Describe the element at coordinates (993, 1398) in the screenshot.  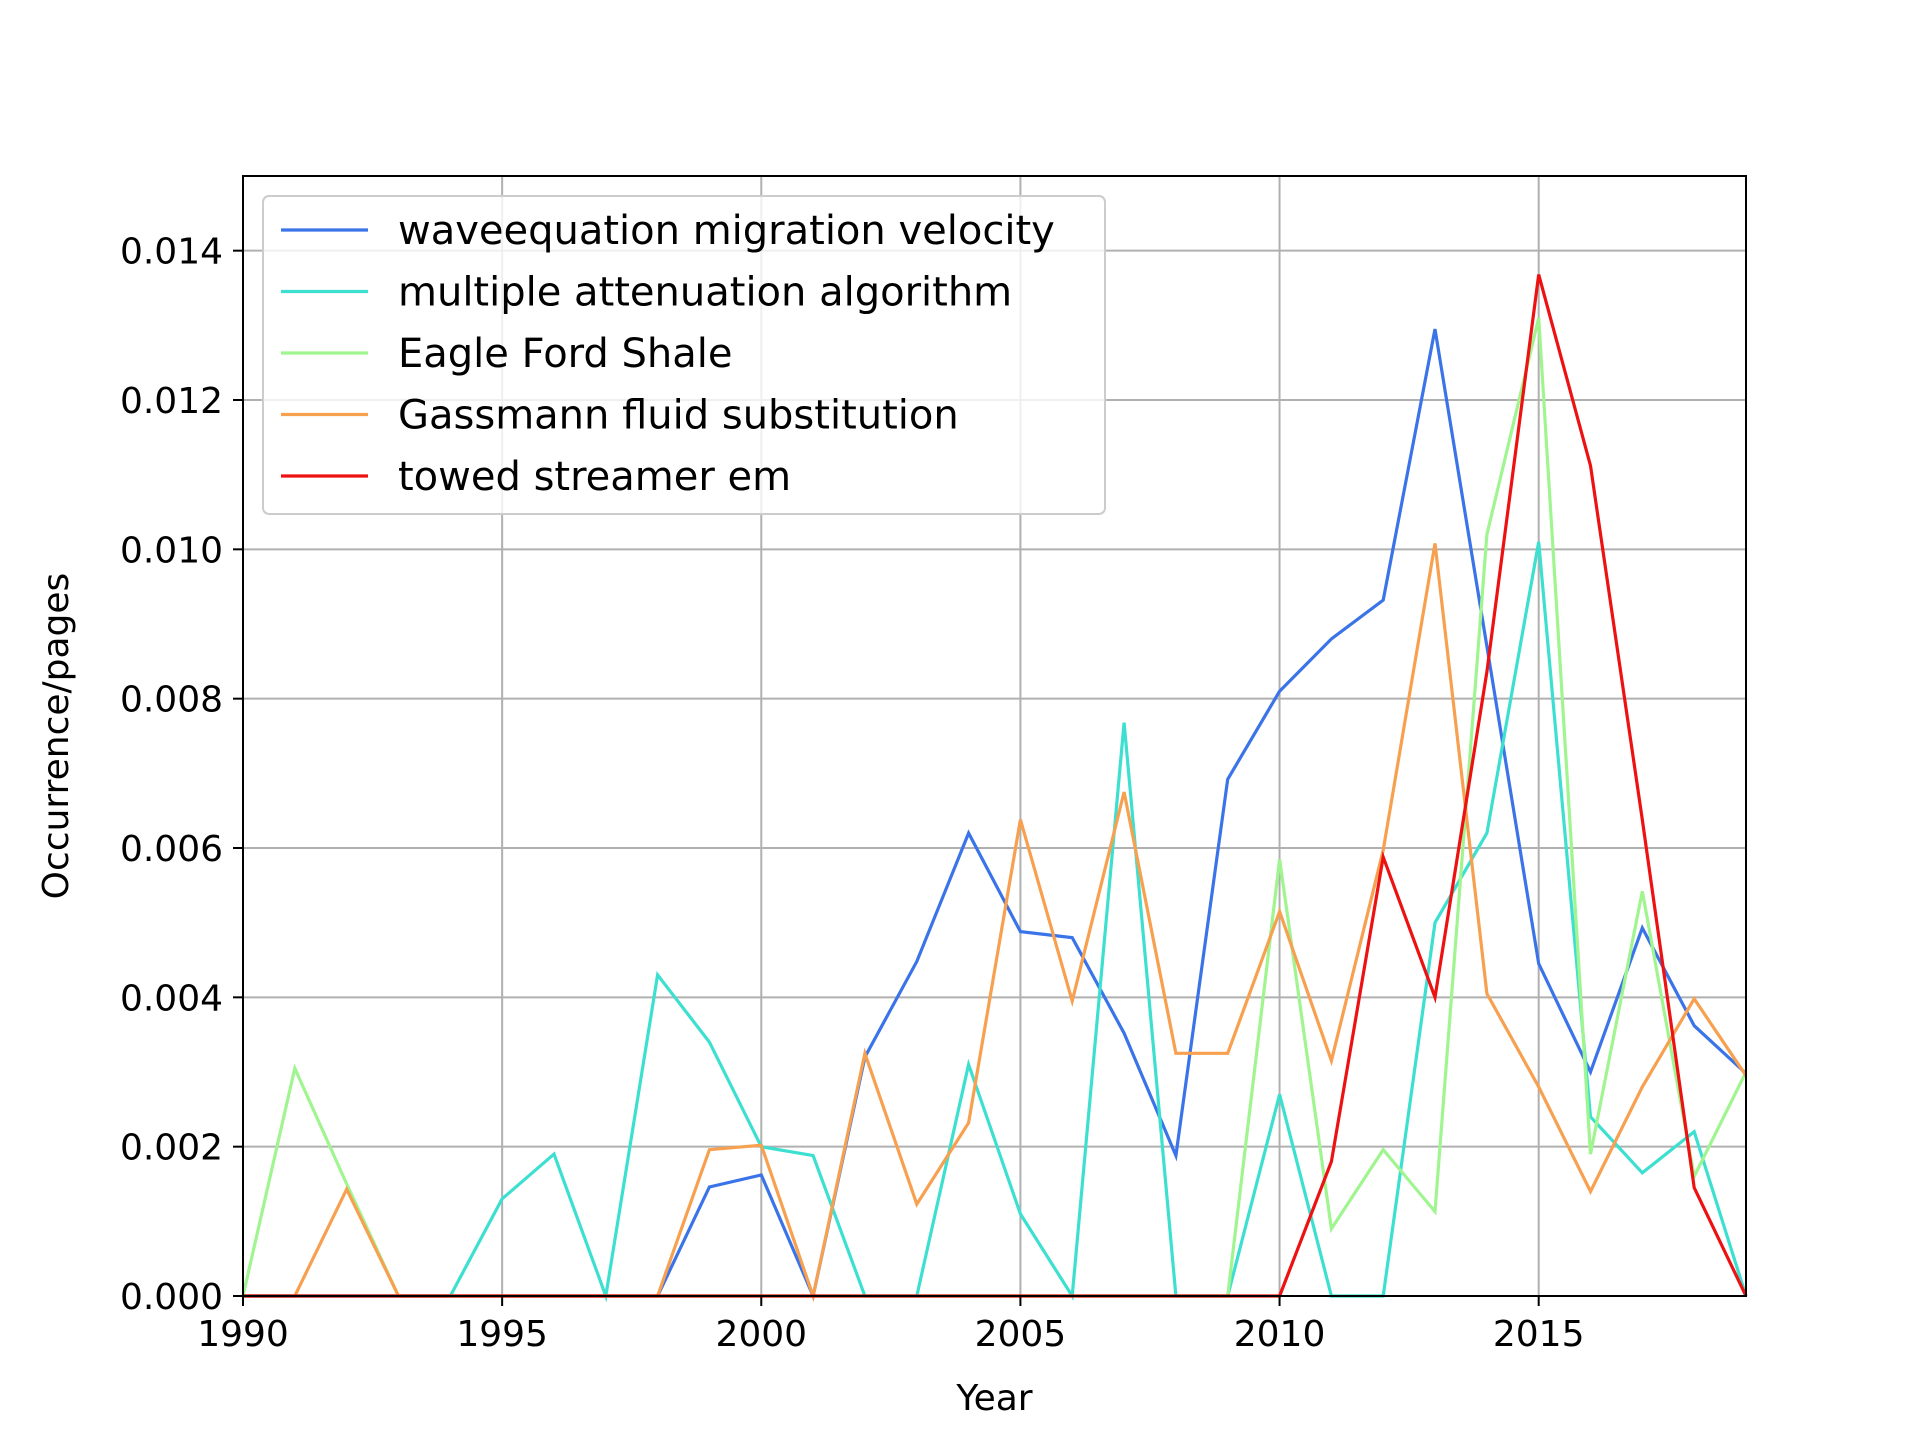
I see `x-axis-label: Year` at that location.